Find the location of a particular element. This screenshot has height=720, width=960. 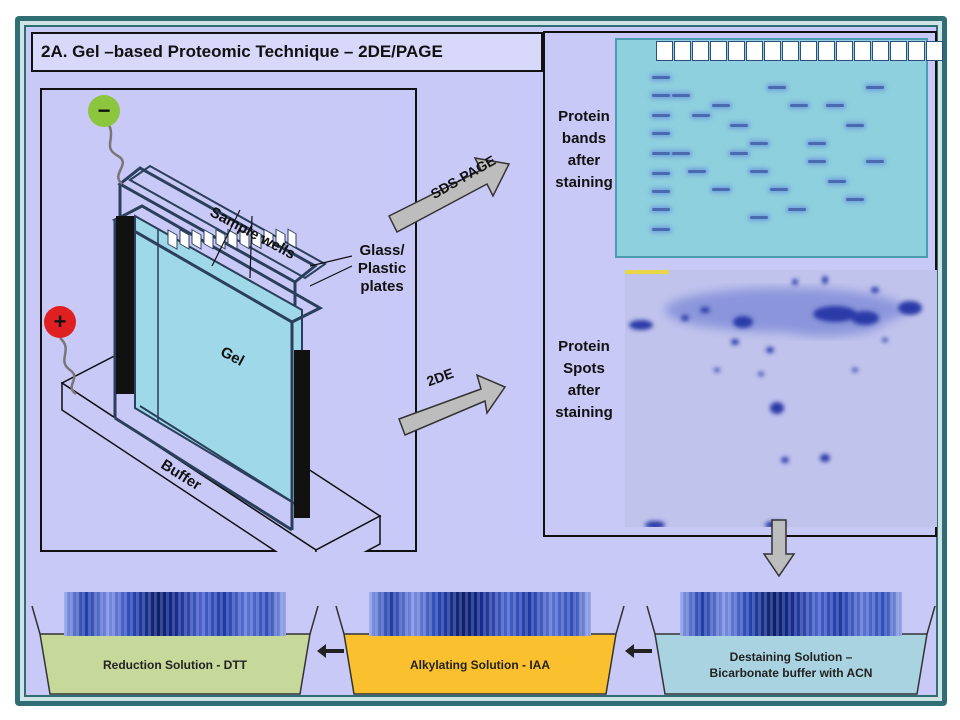

alkylating-gel-strip is located at coordinates (480, 614).